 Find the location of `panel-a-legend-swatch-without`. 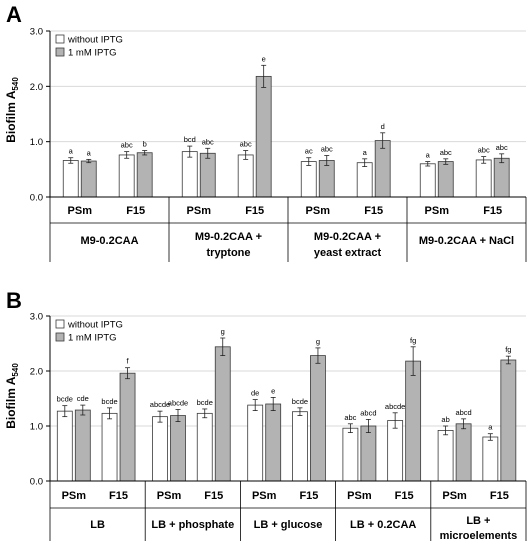

panel-a-legend-swatch-without is located at coordinates (60, 39).